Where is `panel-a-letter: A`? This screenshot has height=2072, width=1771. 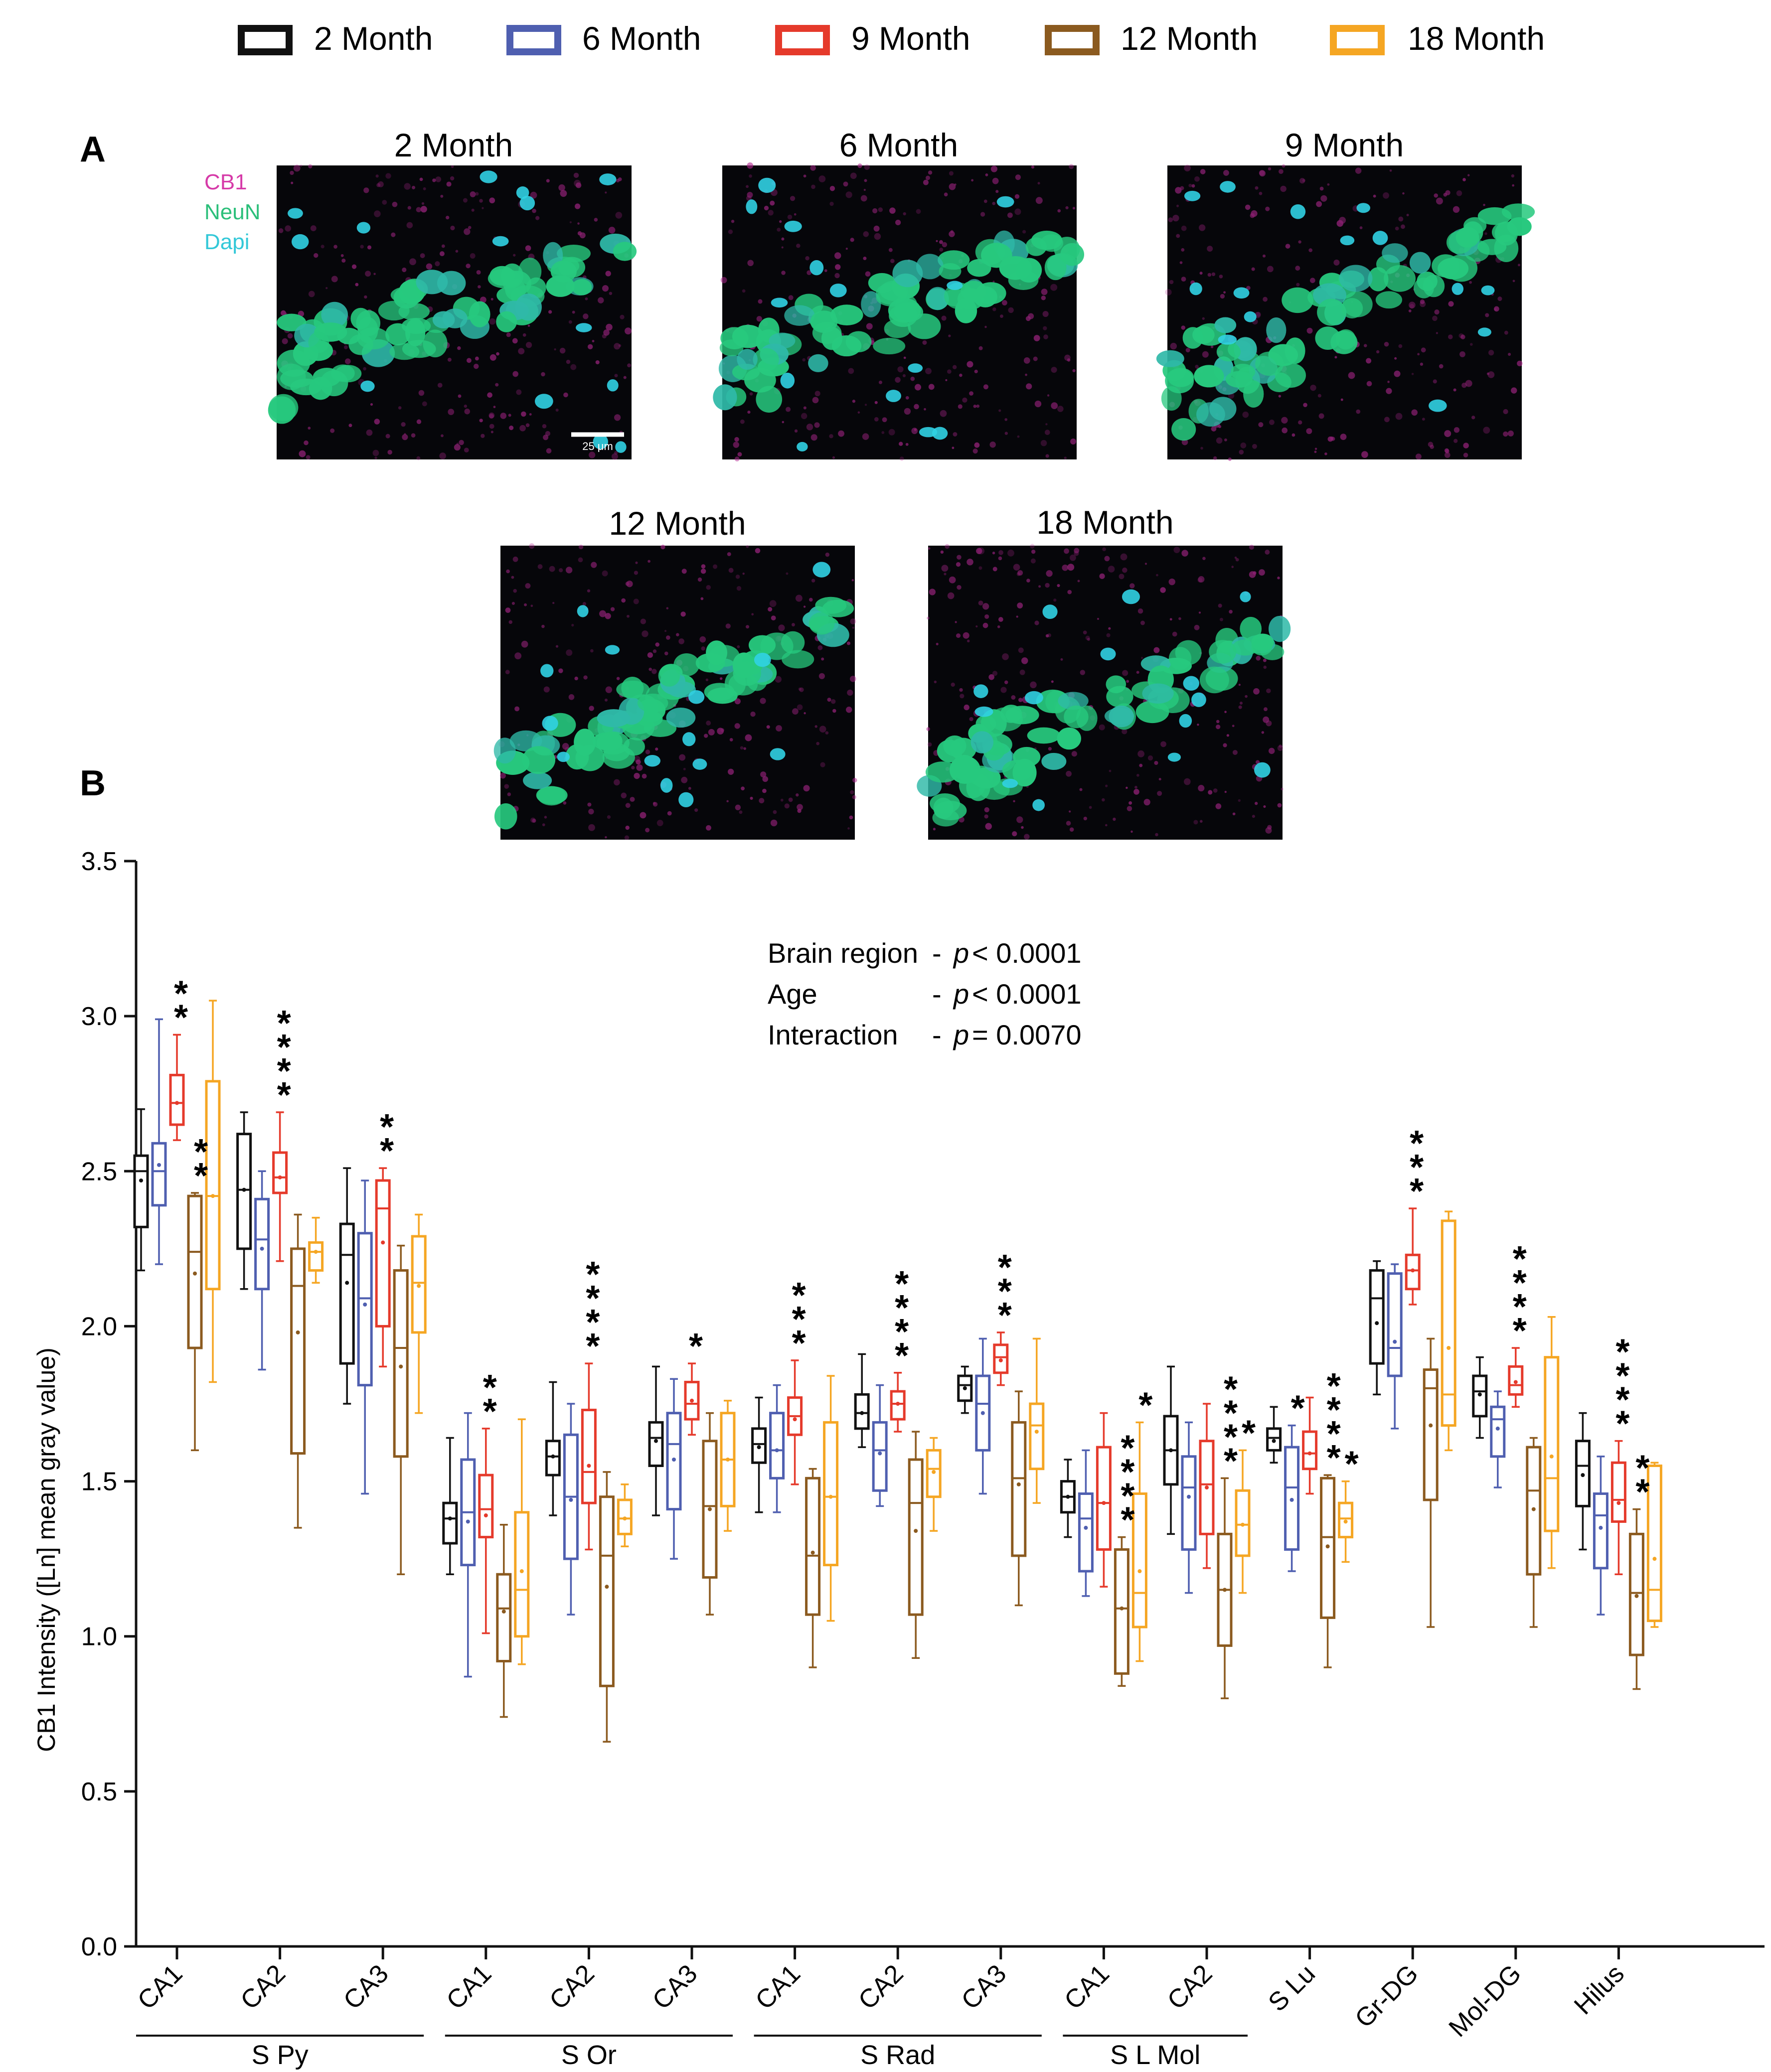
panel-a-letter: A is located at coordinates (93, 149).